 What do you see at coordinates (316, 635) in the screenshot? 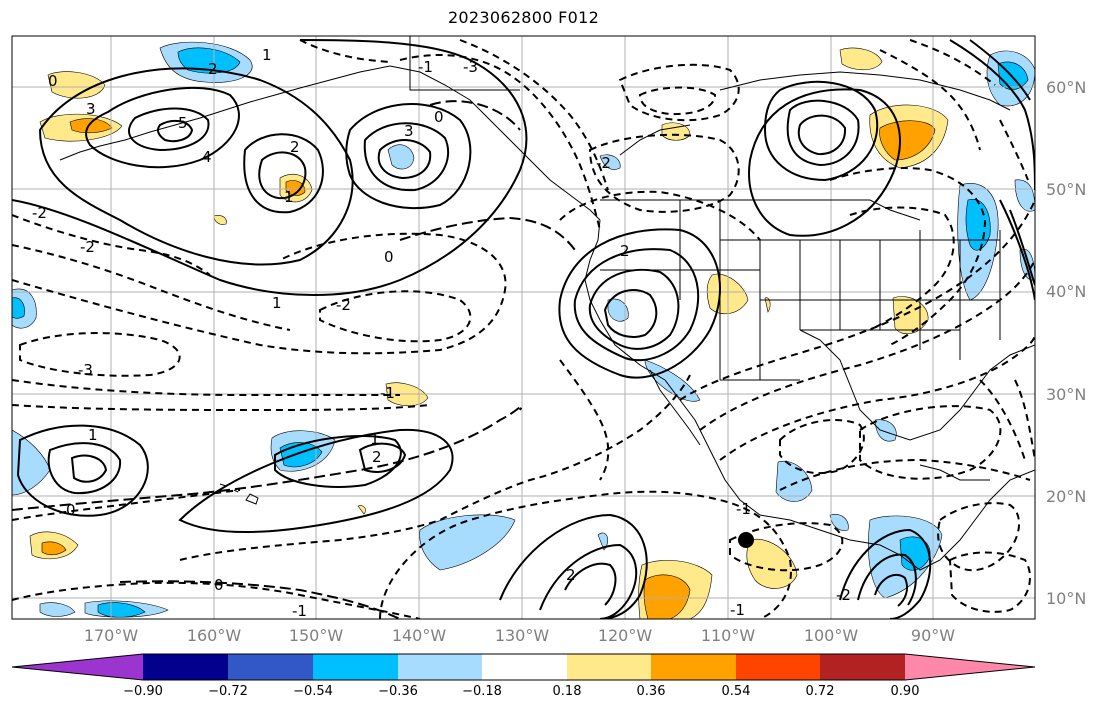
I see `lon-label: 150°W` at bounding box center [316, 635].